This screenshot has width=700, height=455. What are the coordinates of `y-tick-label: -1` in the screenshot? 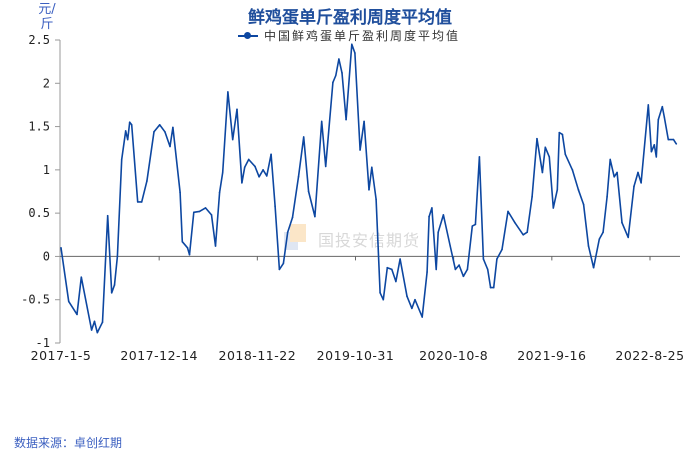 It's located at (43, 343).